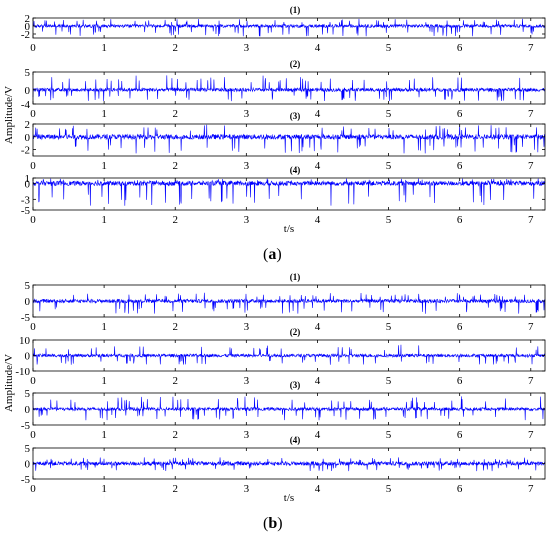 The image size is (550, 540). What do you see at coordinates (273, 523) in the screenshot?
I see `figure-b-caption: (b)` at bounding box center [273, 523].